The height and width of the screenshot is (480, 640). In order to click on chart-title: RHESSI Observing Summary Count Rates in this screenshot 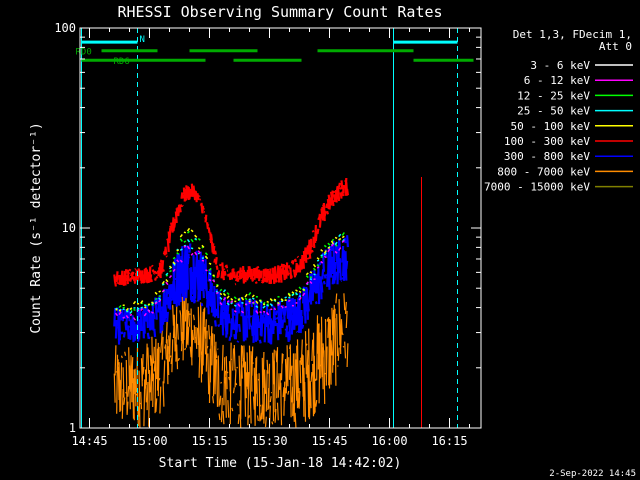, I will do `click(279, 12)`.